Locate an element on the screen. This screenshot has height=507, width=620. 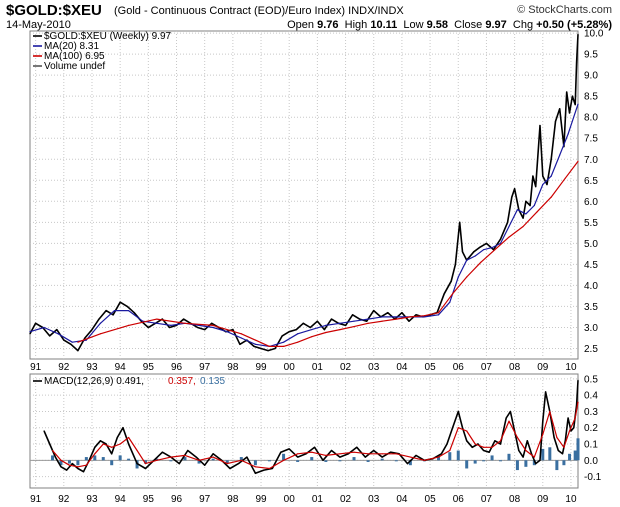
chart-date: 14-May-2010 is located at coordinates (38, 25).